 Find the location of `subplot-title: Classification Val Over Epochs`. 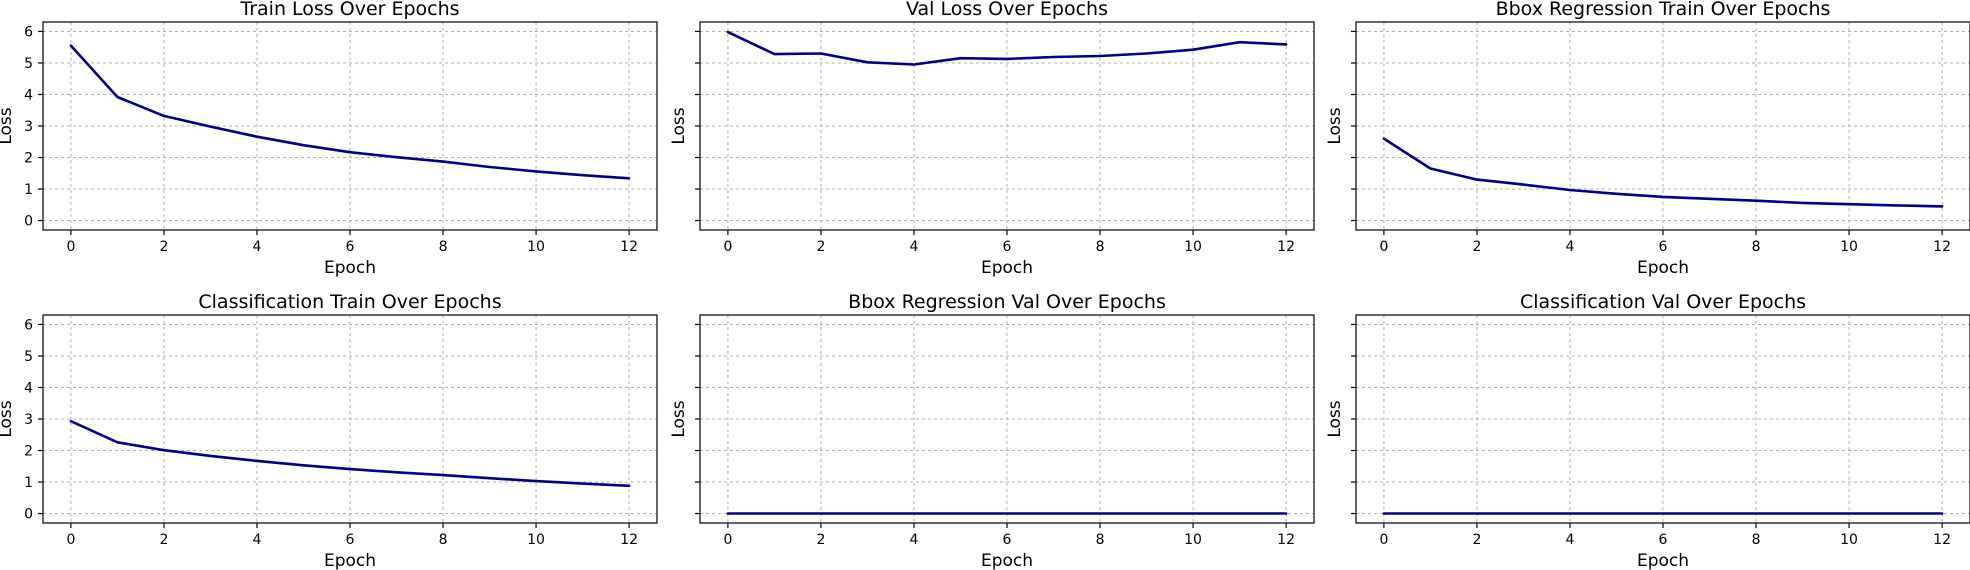

subplot-title: Classification Val Over Epochs is located at coordinates (1663, 302).